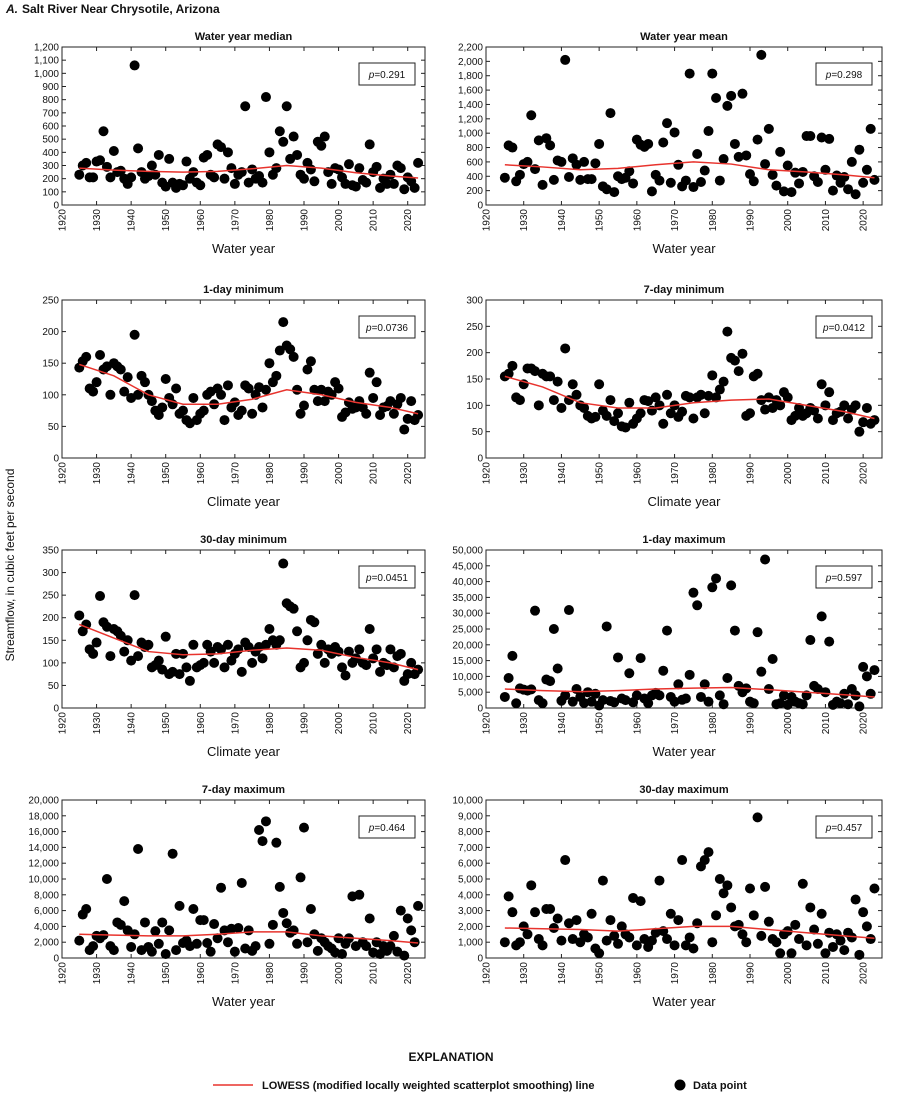 This screenshot has height=1096, width=902. What do you see at coordinates (450, 1057) in the screenshot?
I see `legend-title: EXPLANATION` at bounding box center [450, 1057].